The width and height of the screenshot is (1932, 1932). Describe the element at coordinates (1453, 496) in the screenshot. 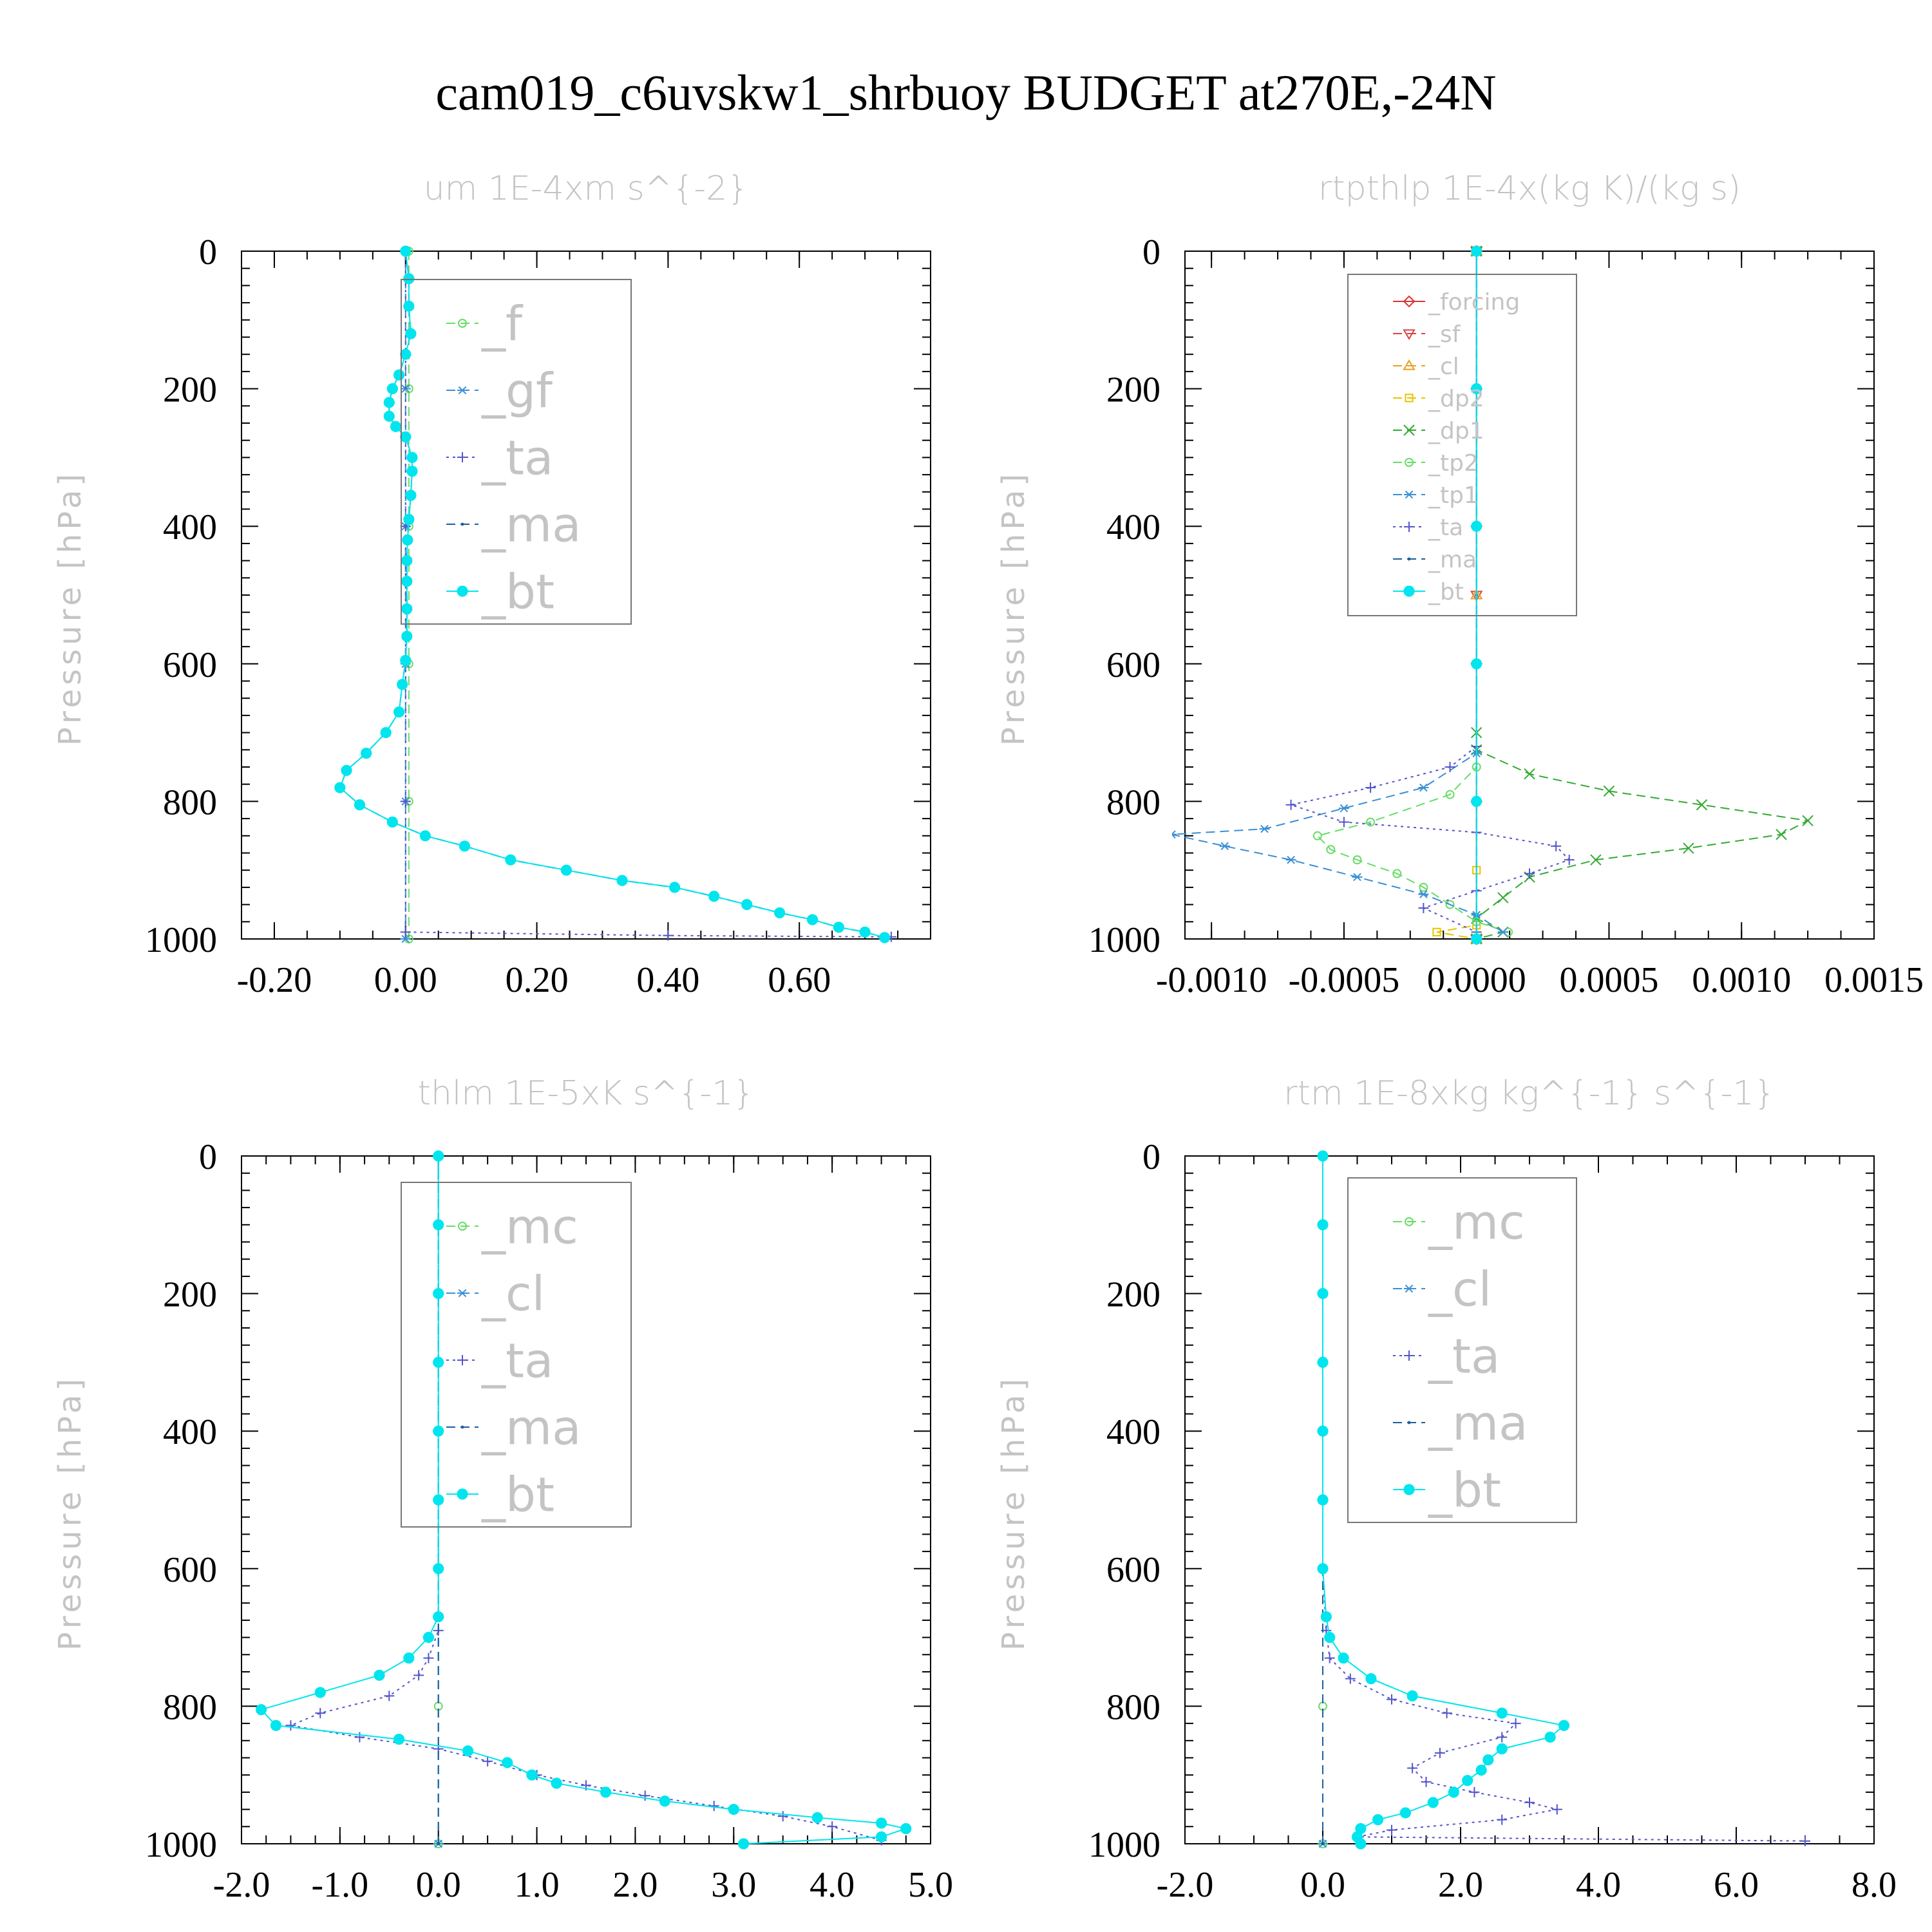

I see `rtpthlp-legend-label-tp1: _tp1` at that location.